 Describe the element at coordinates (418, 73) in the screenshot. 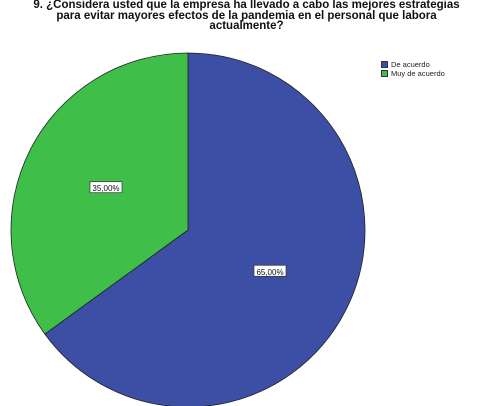

I see `legend-label-muy-de-acuerdo: Muy de acuerdo` at that location.